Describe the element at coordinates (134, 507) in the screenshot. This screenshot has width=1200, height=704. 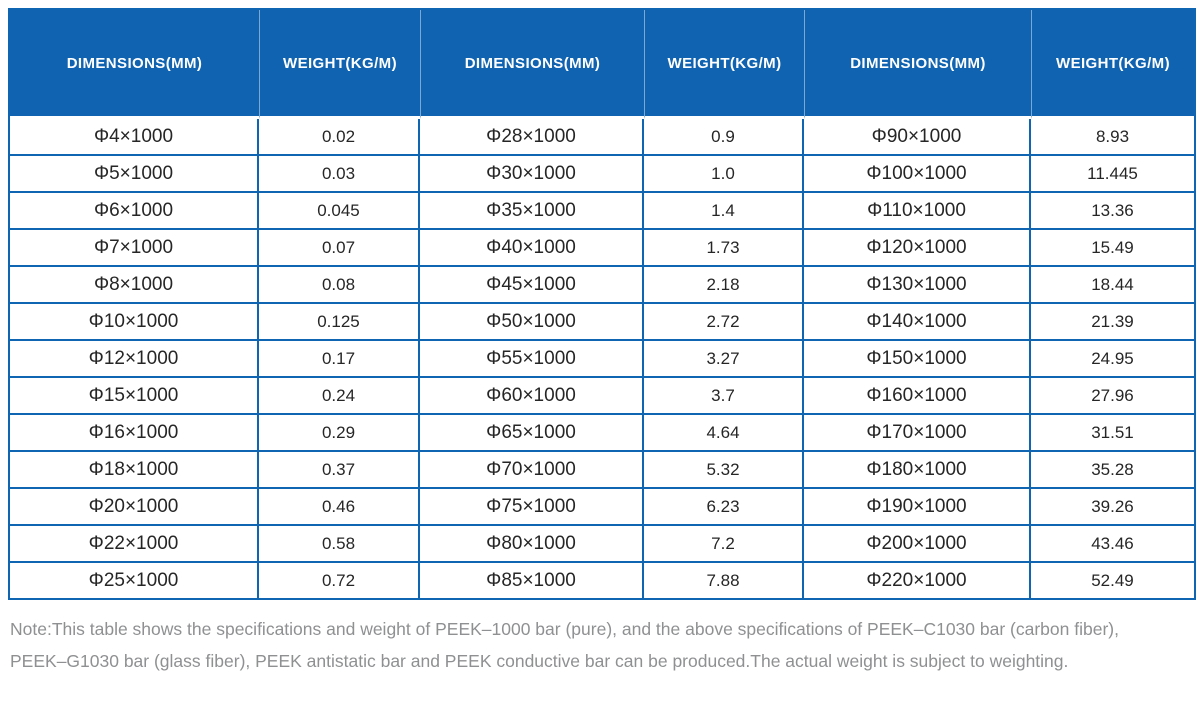
I see `dimension-cell: Φ20×1000` at that location.